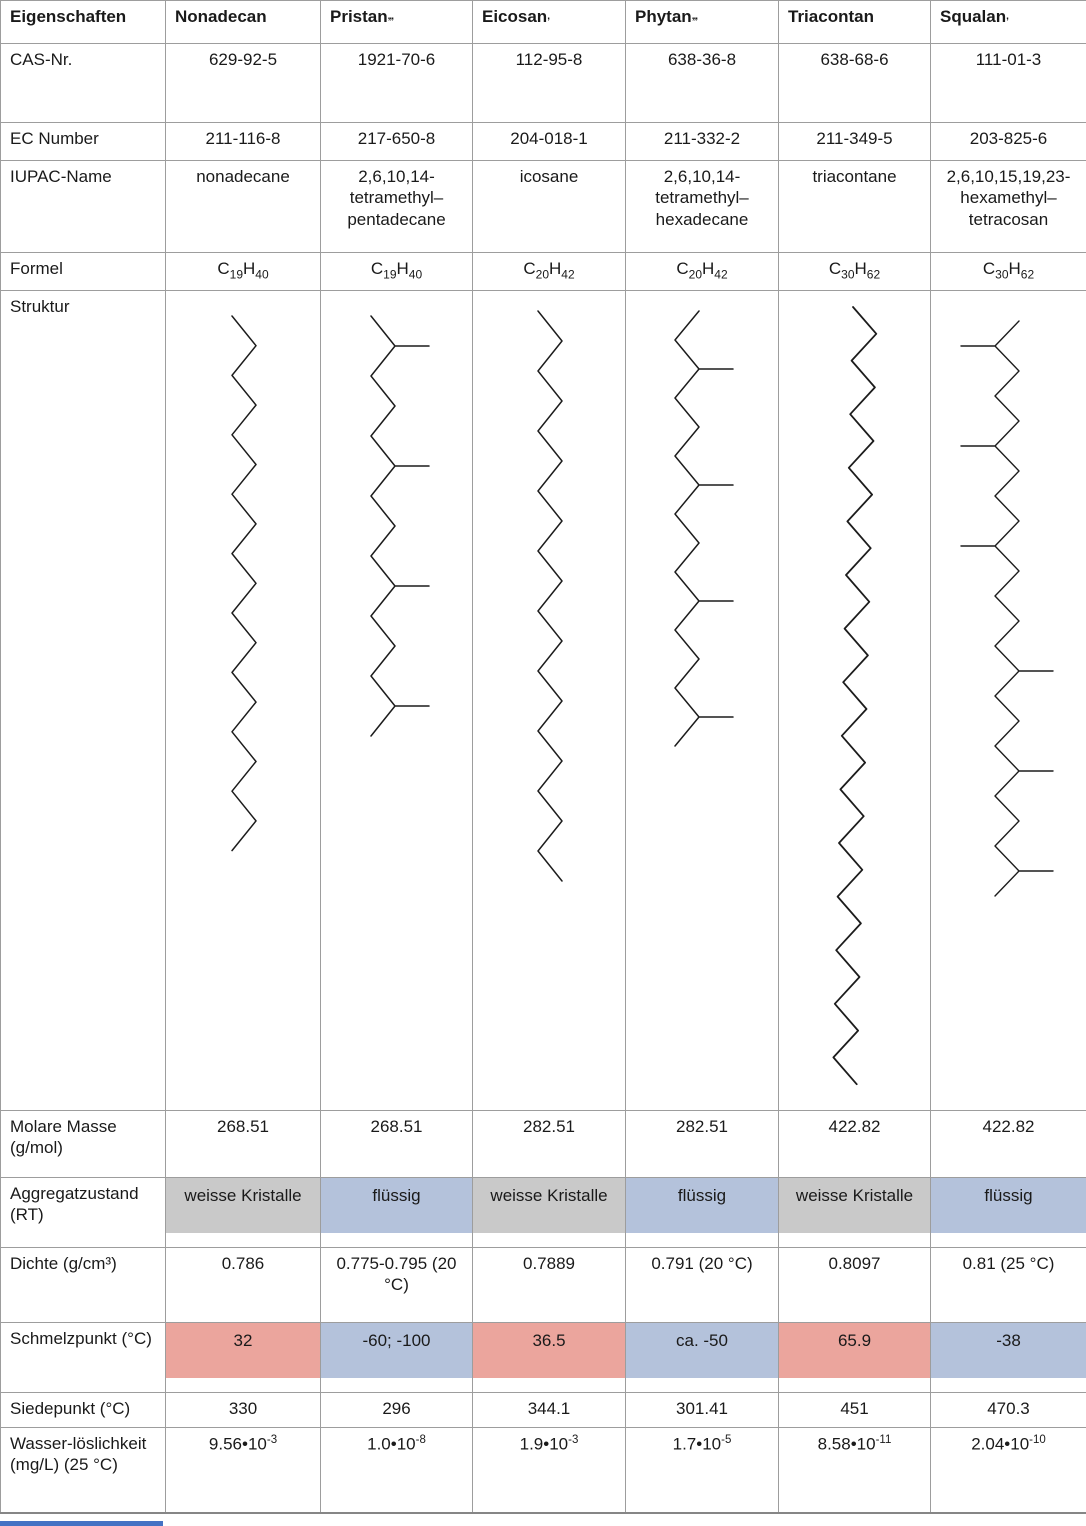  I want to click on row-label: Schmelzpunkt (°C), so click(83, 1357).